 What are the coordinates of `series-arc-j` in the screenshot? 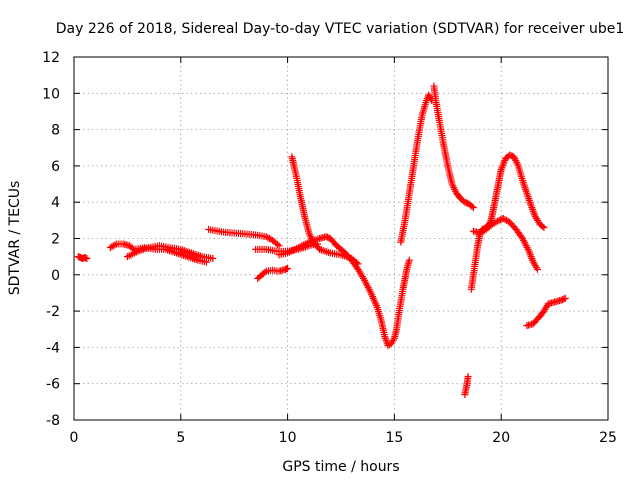 It's located at (416, 168).